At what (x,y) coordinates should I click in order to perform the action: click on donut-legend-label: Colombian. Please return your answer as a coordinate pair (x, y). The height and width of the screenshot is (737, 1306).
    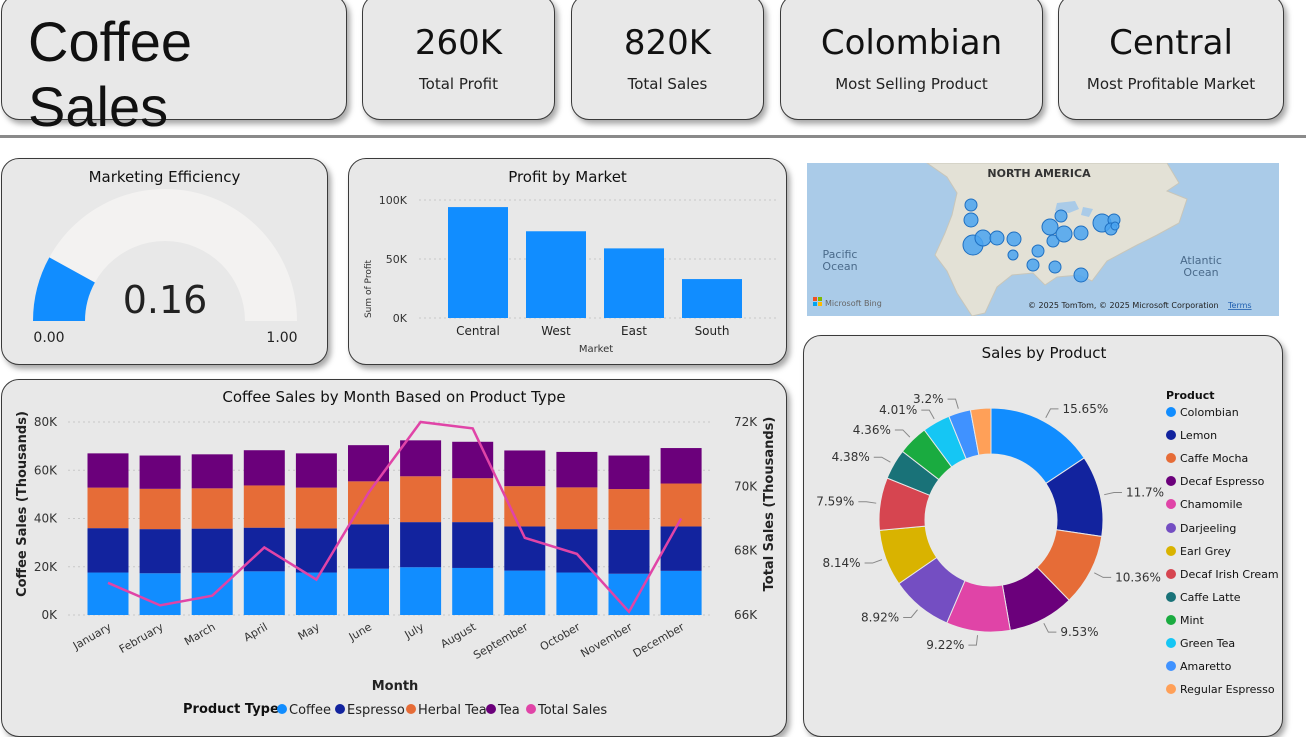
    Looking at the image, I should click on (1209, 412).